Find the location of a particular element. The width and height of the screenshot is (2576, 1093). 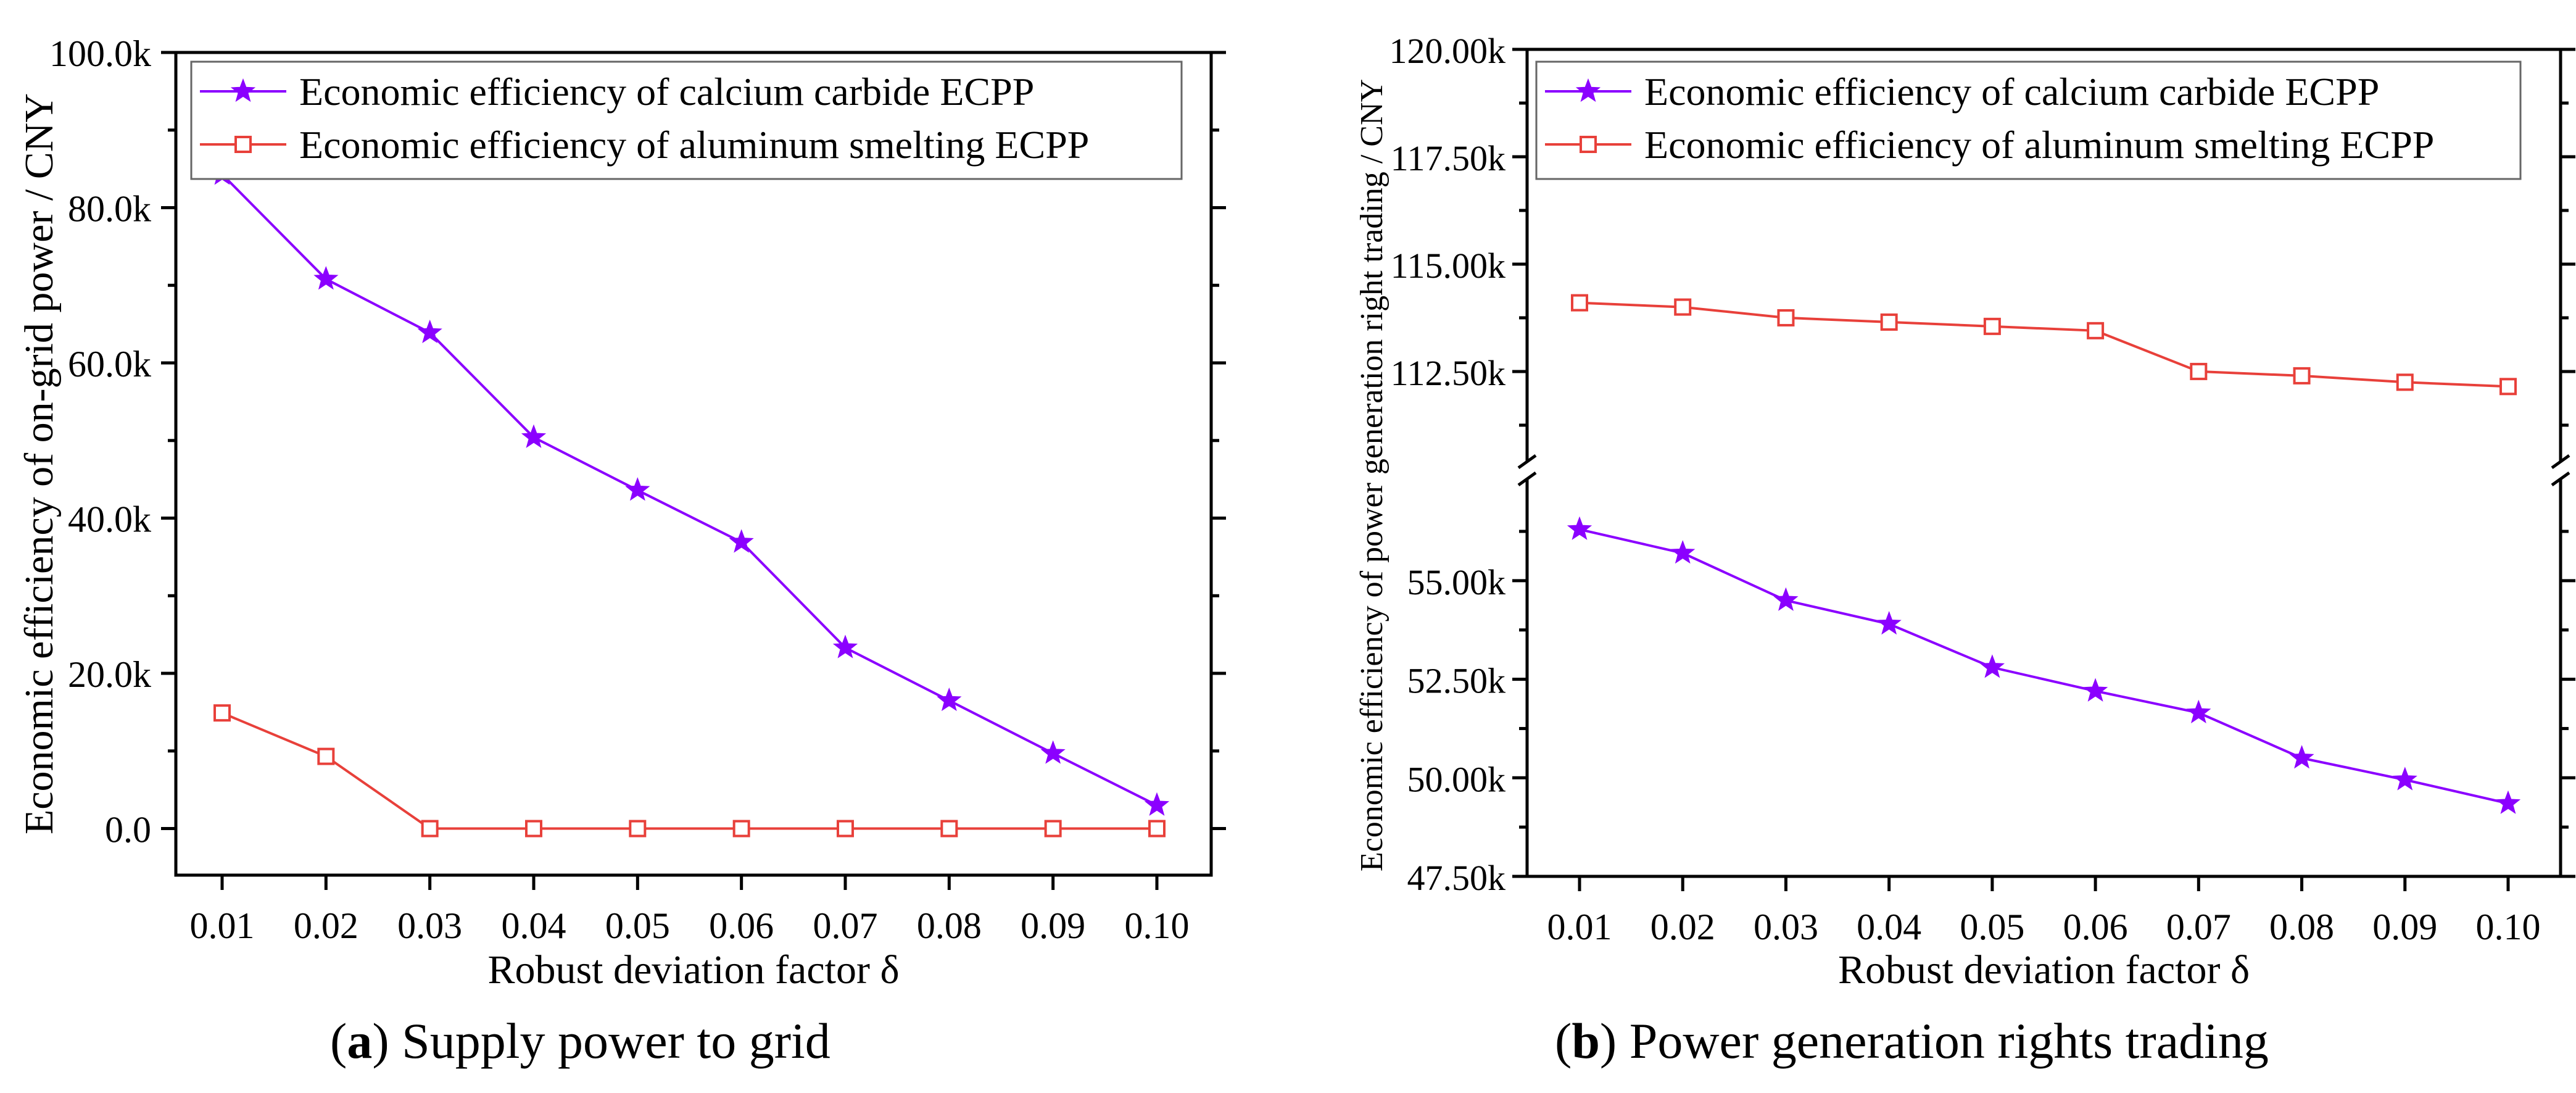

y-tick-label: 120.00k is located at coordinates (1448, 51).